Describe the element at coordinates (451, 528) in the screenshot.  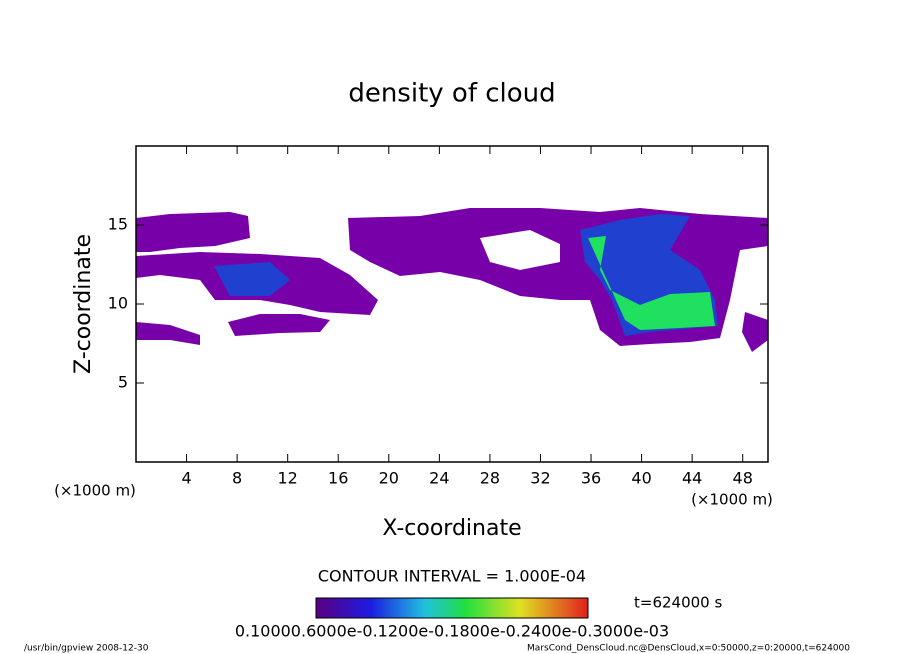
I see `x-axis-label: X-coordinate` at that location.